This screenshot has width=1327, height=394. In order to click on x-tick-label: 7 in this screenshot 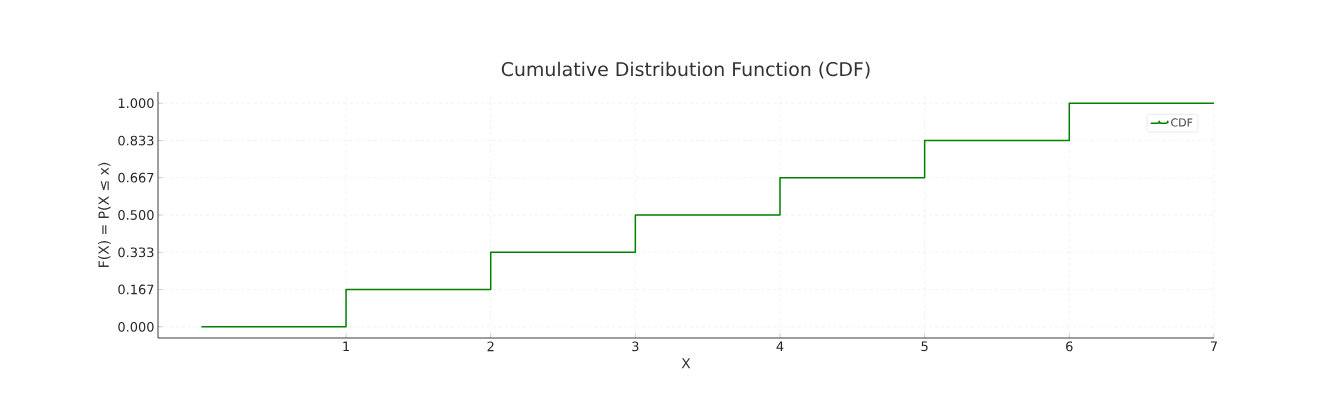, I will do `click(1213, 346)`.